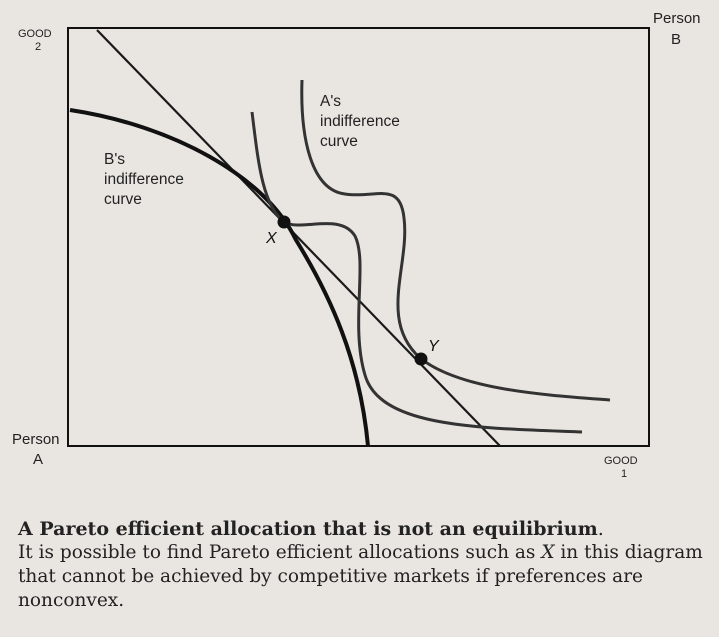 The height and width of the screenshot is (637, 719). Describe the element at coordinates (600, 529) in the screenshot. I see `caption-title-period: .` at that location.